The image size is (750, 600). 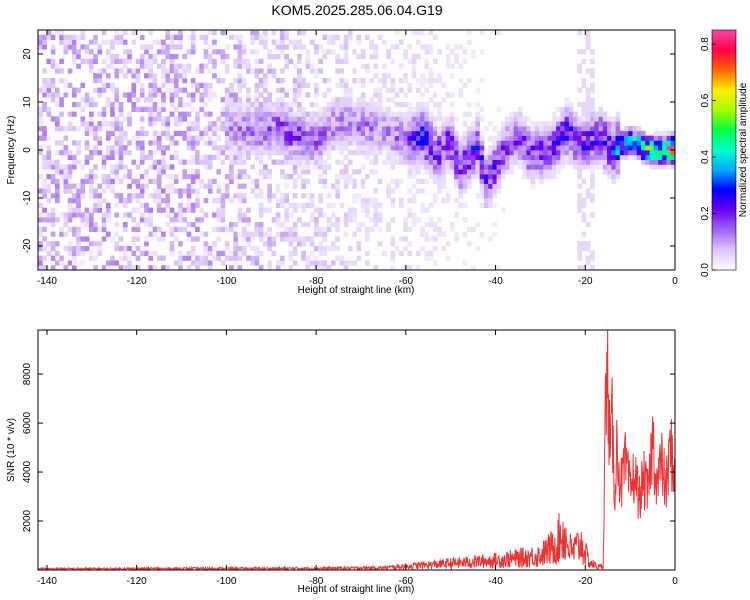 I want to click on colorbar-label: Normalized spectral amplitude, so click(x=743, y=149).